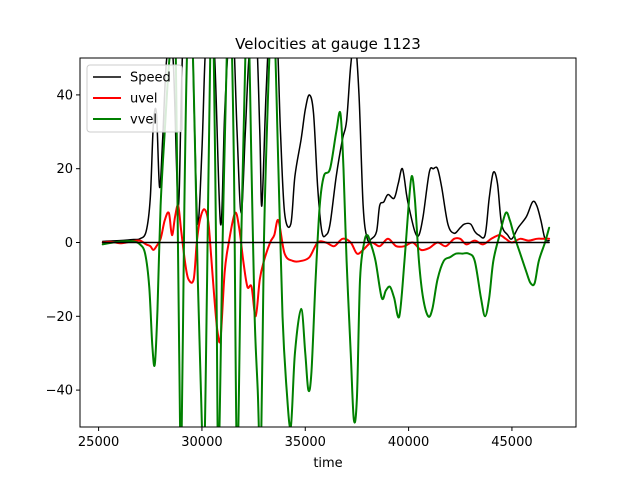 This screenshot has height=480, width=640. What do you see at coordinates (408, 442) in the screenshot?
I see `x-tick-label: 40000` at bounding box center [408, 442].